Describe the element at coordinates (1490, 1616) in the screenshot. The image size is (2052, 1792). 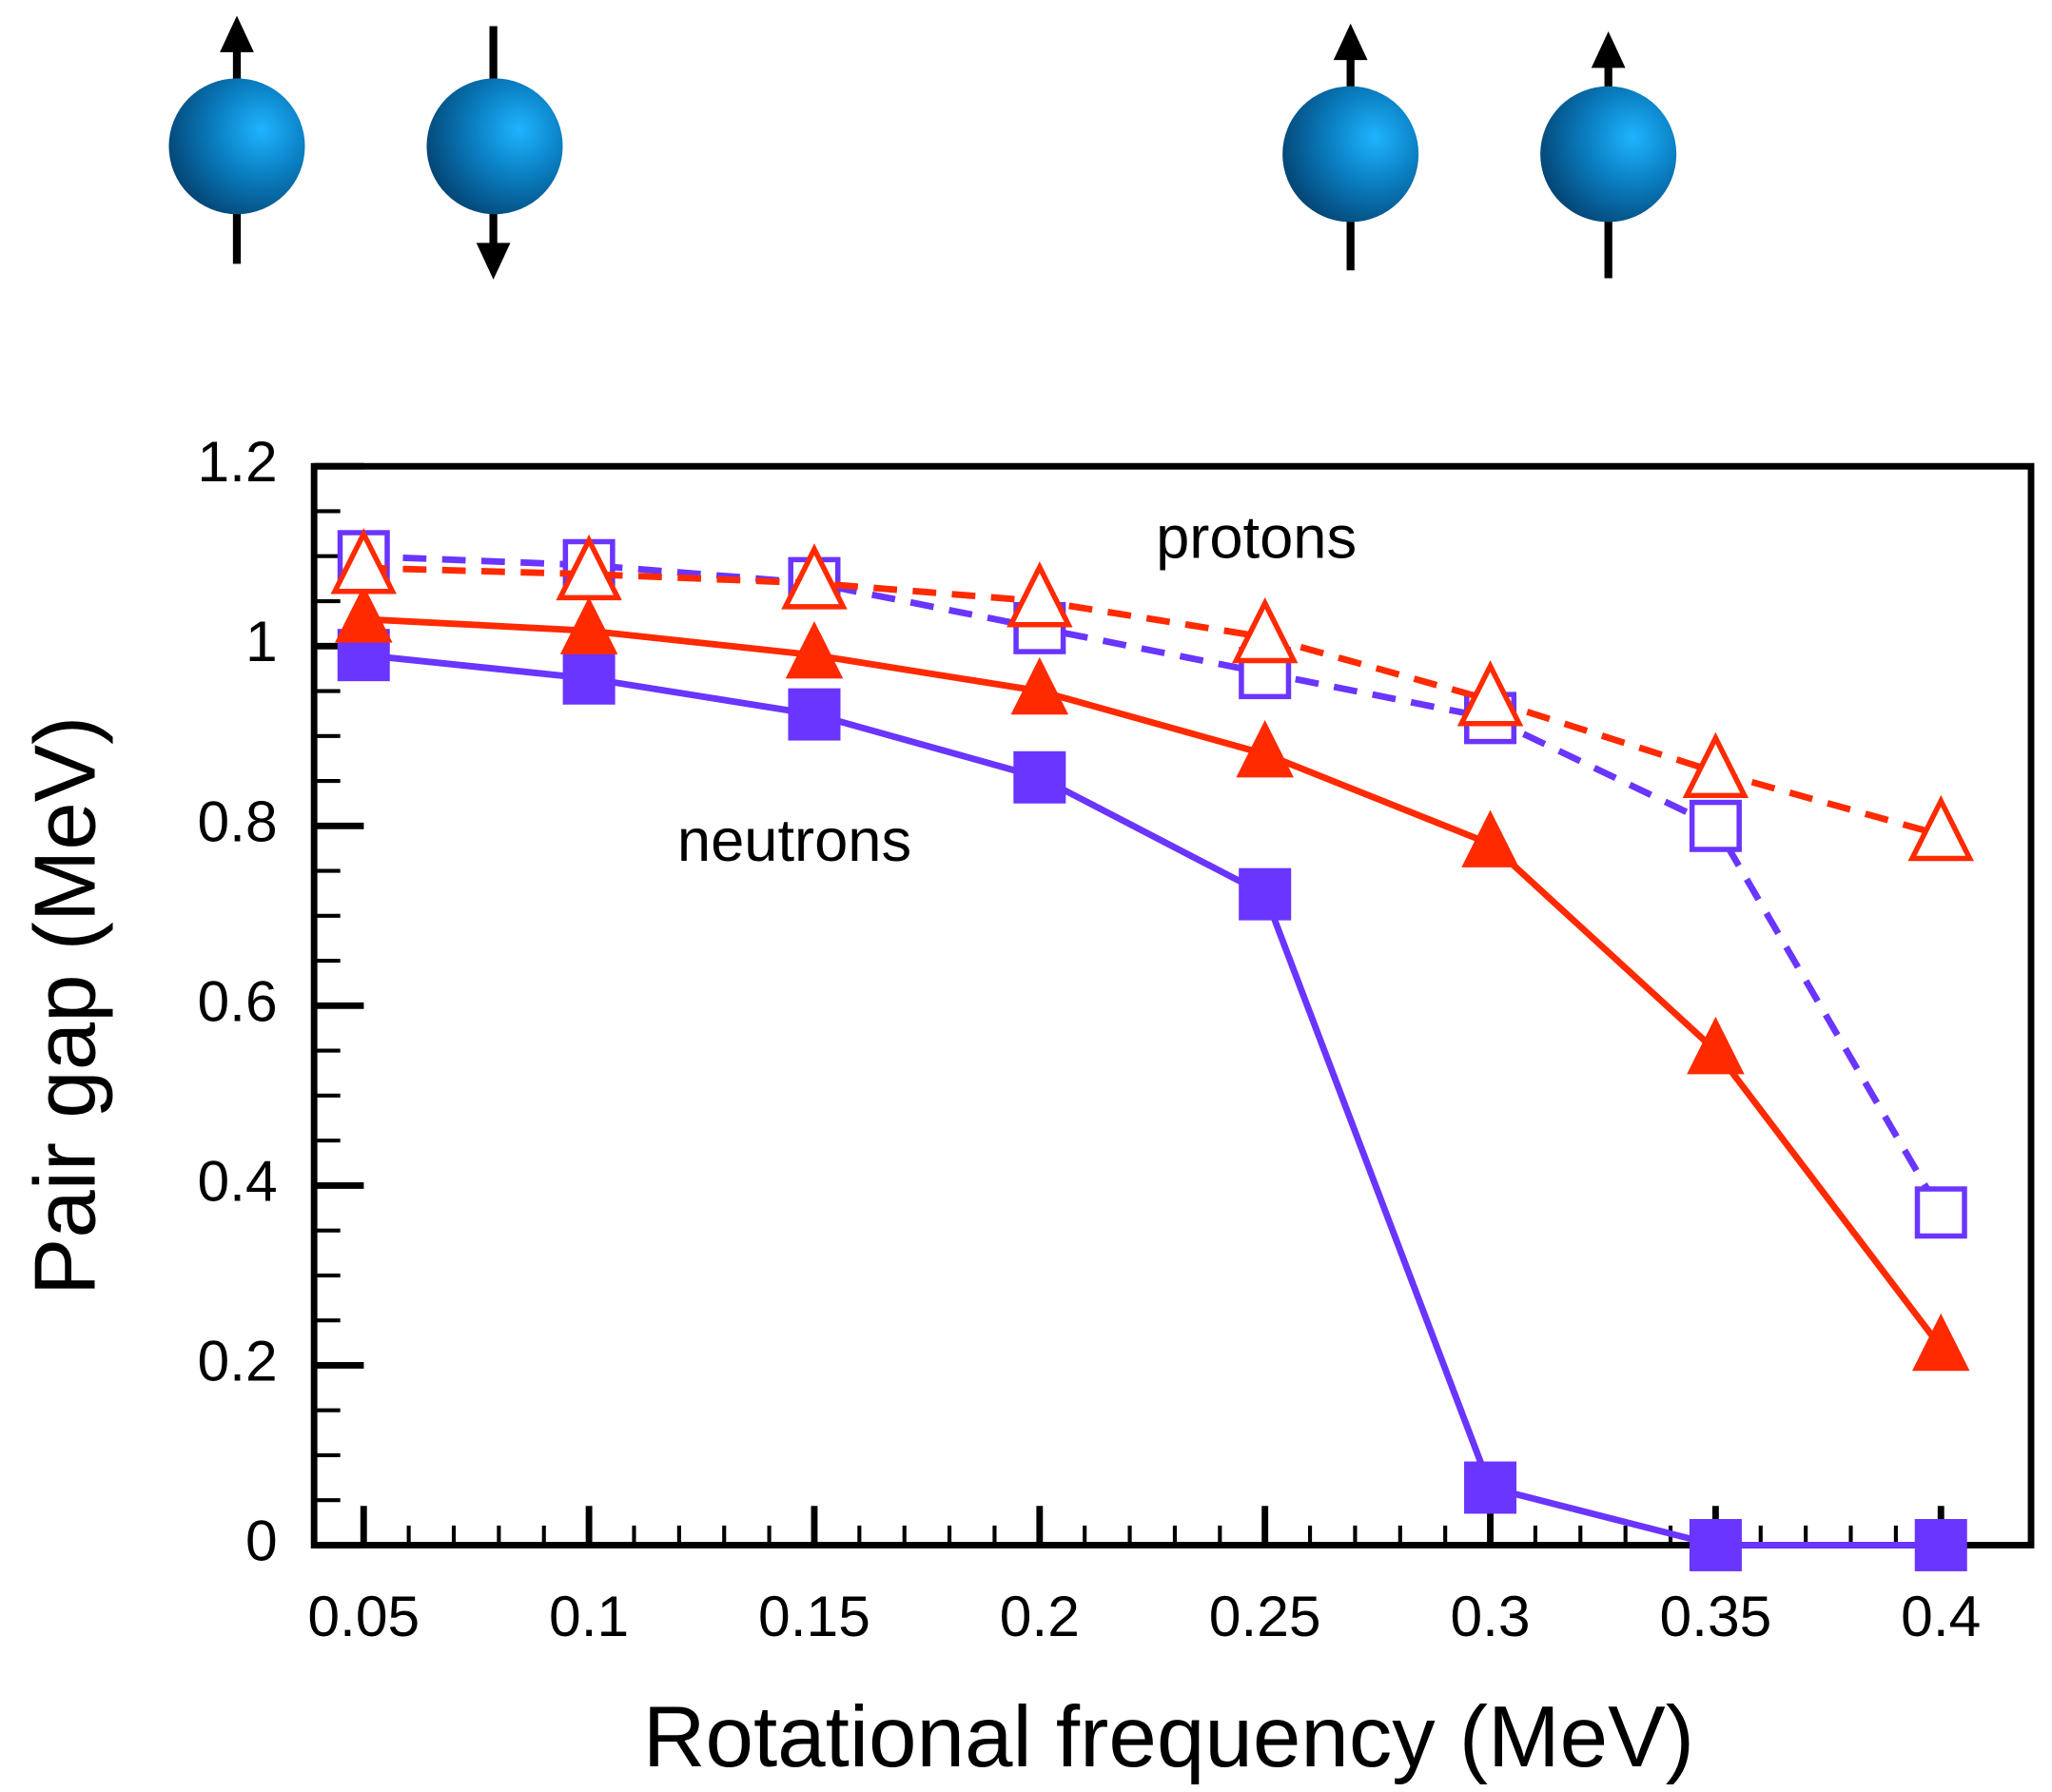
I see `x-tick-label: 0.3` at that location.